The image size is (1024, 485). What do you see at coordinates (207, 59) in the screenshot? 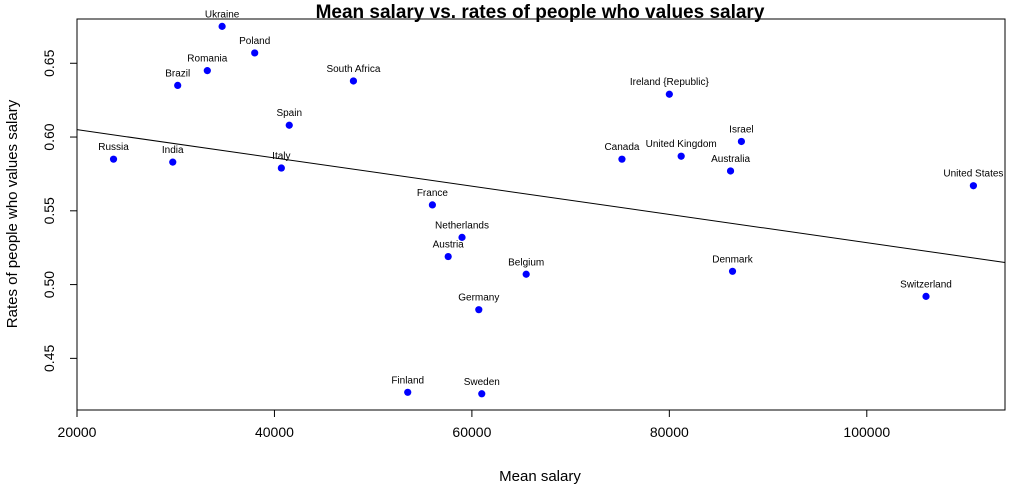
I see `point-label: Romania` at bounding box center [207, 59].